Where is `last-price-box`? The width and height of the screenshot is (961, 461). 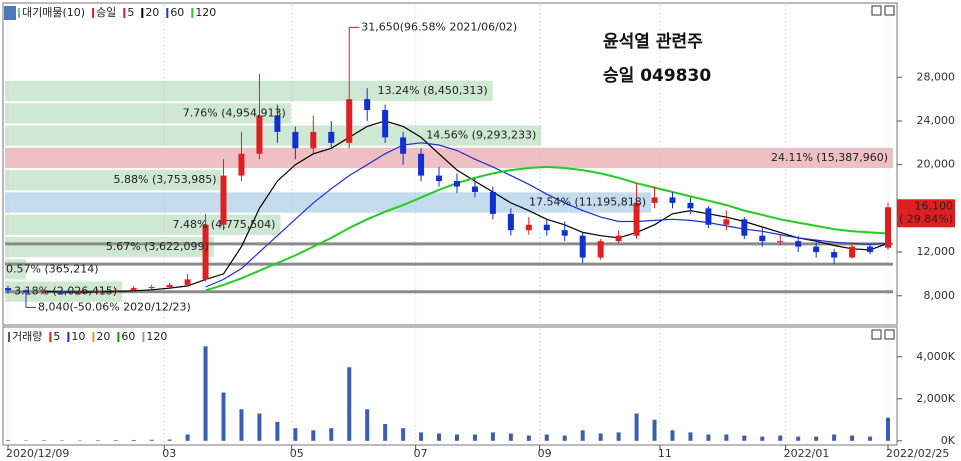
last-price-box is located at coordinates (926, 213).